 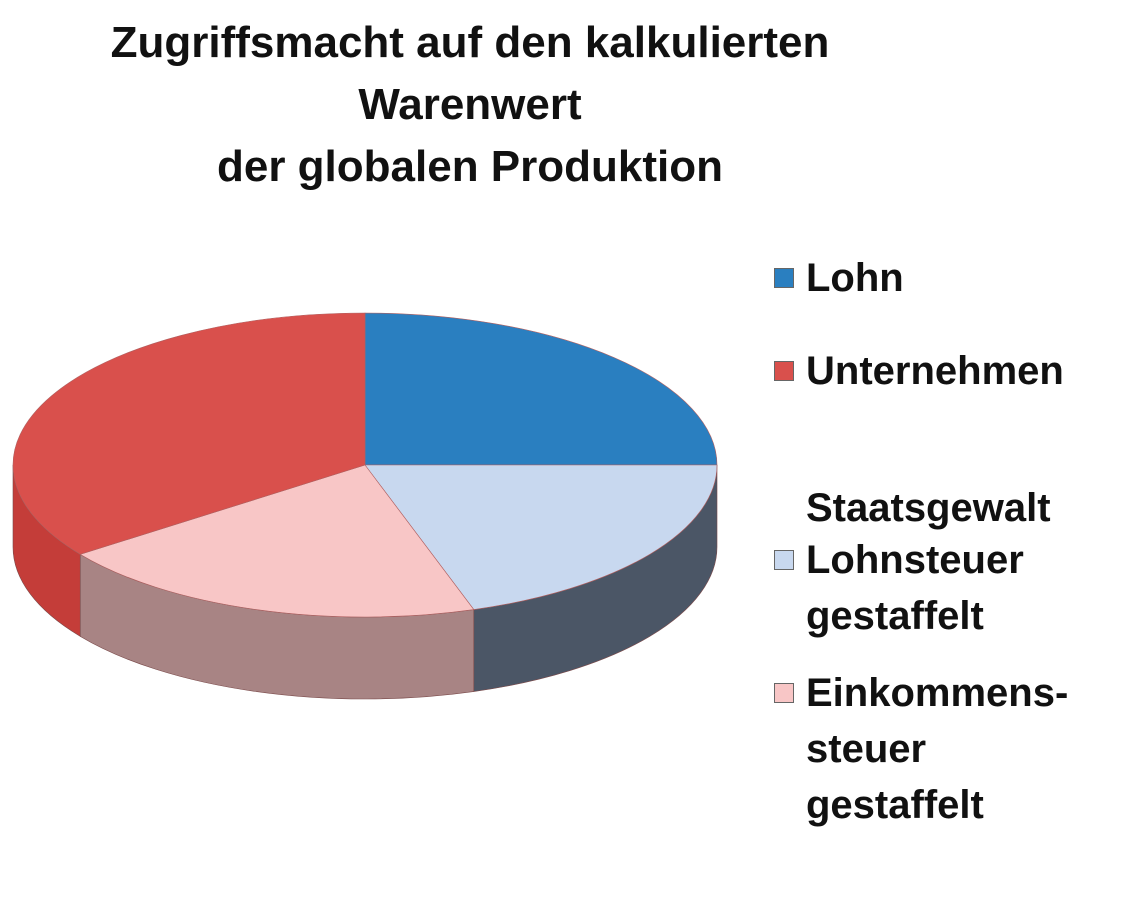 What do you see at coordinates (855, 278) in the screenshot?
I see `legend-label: Lohn` at bounding box center [855, 278].